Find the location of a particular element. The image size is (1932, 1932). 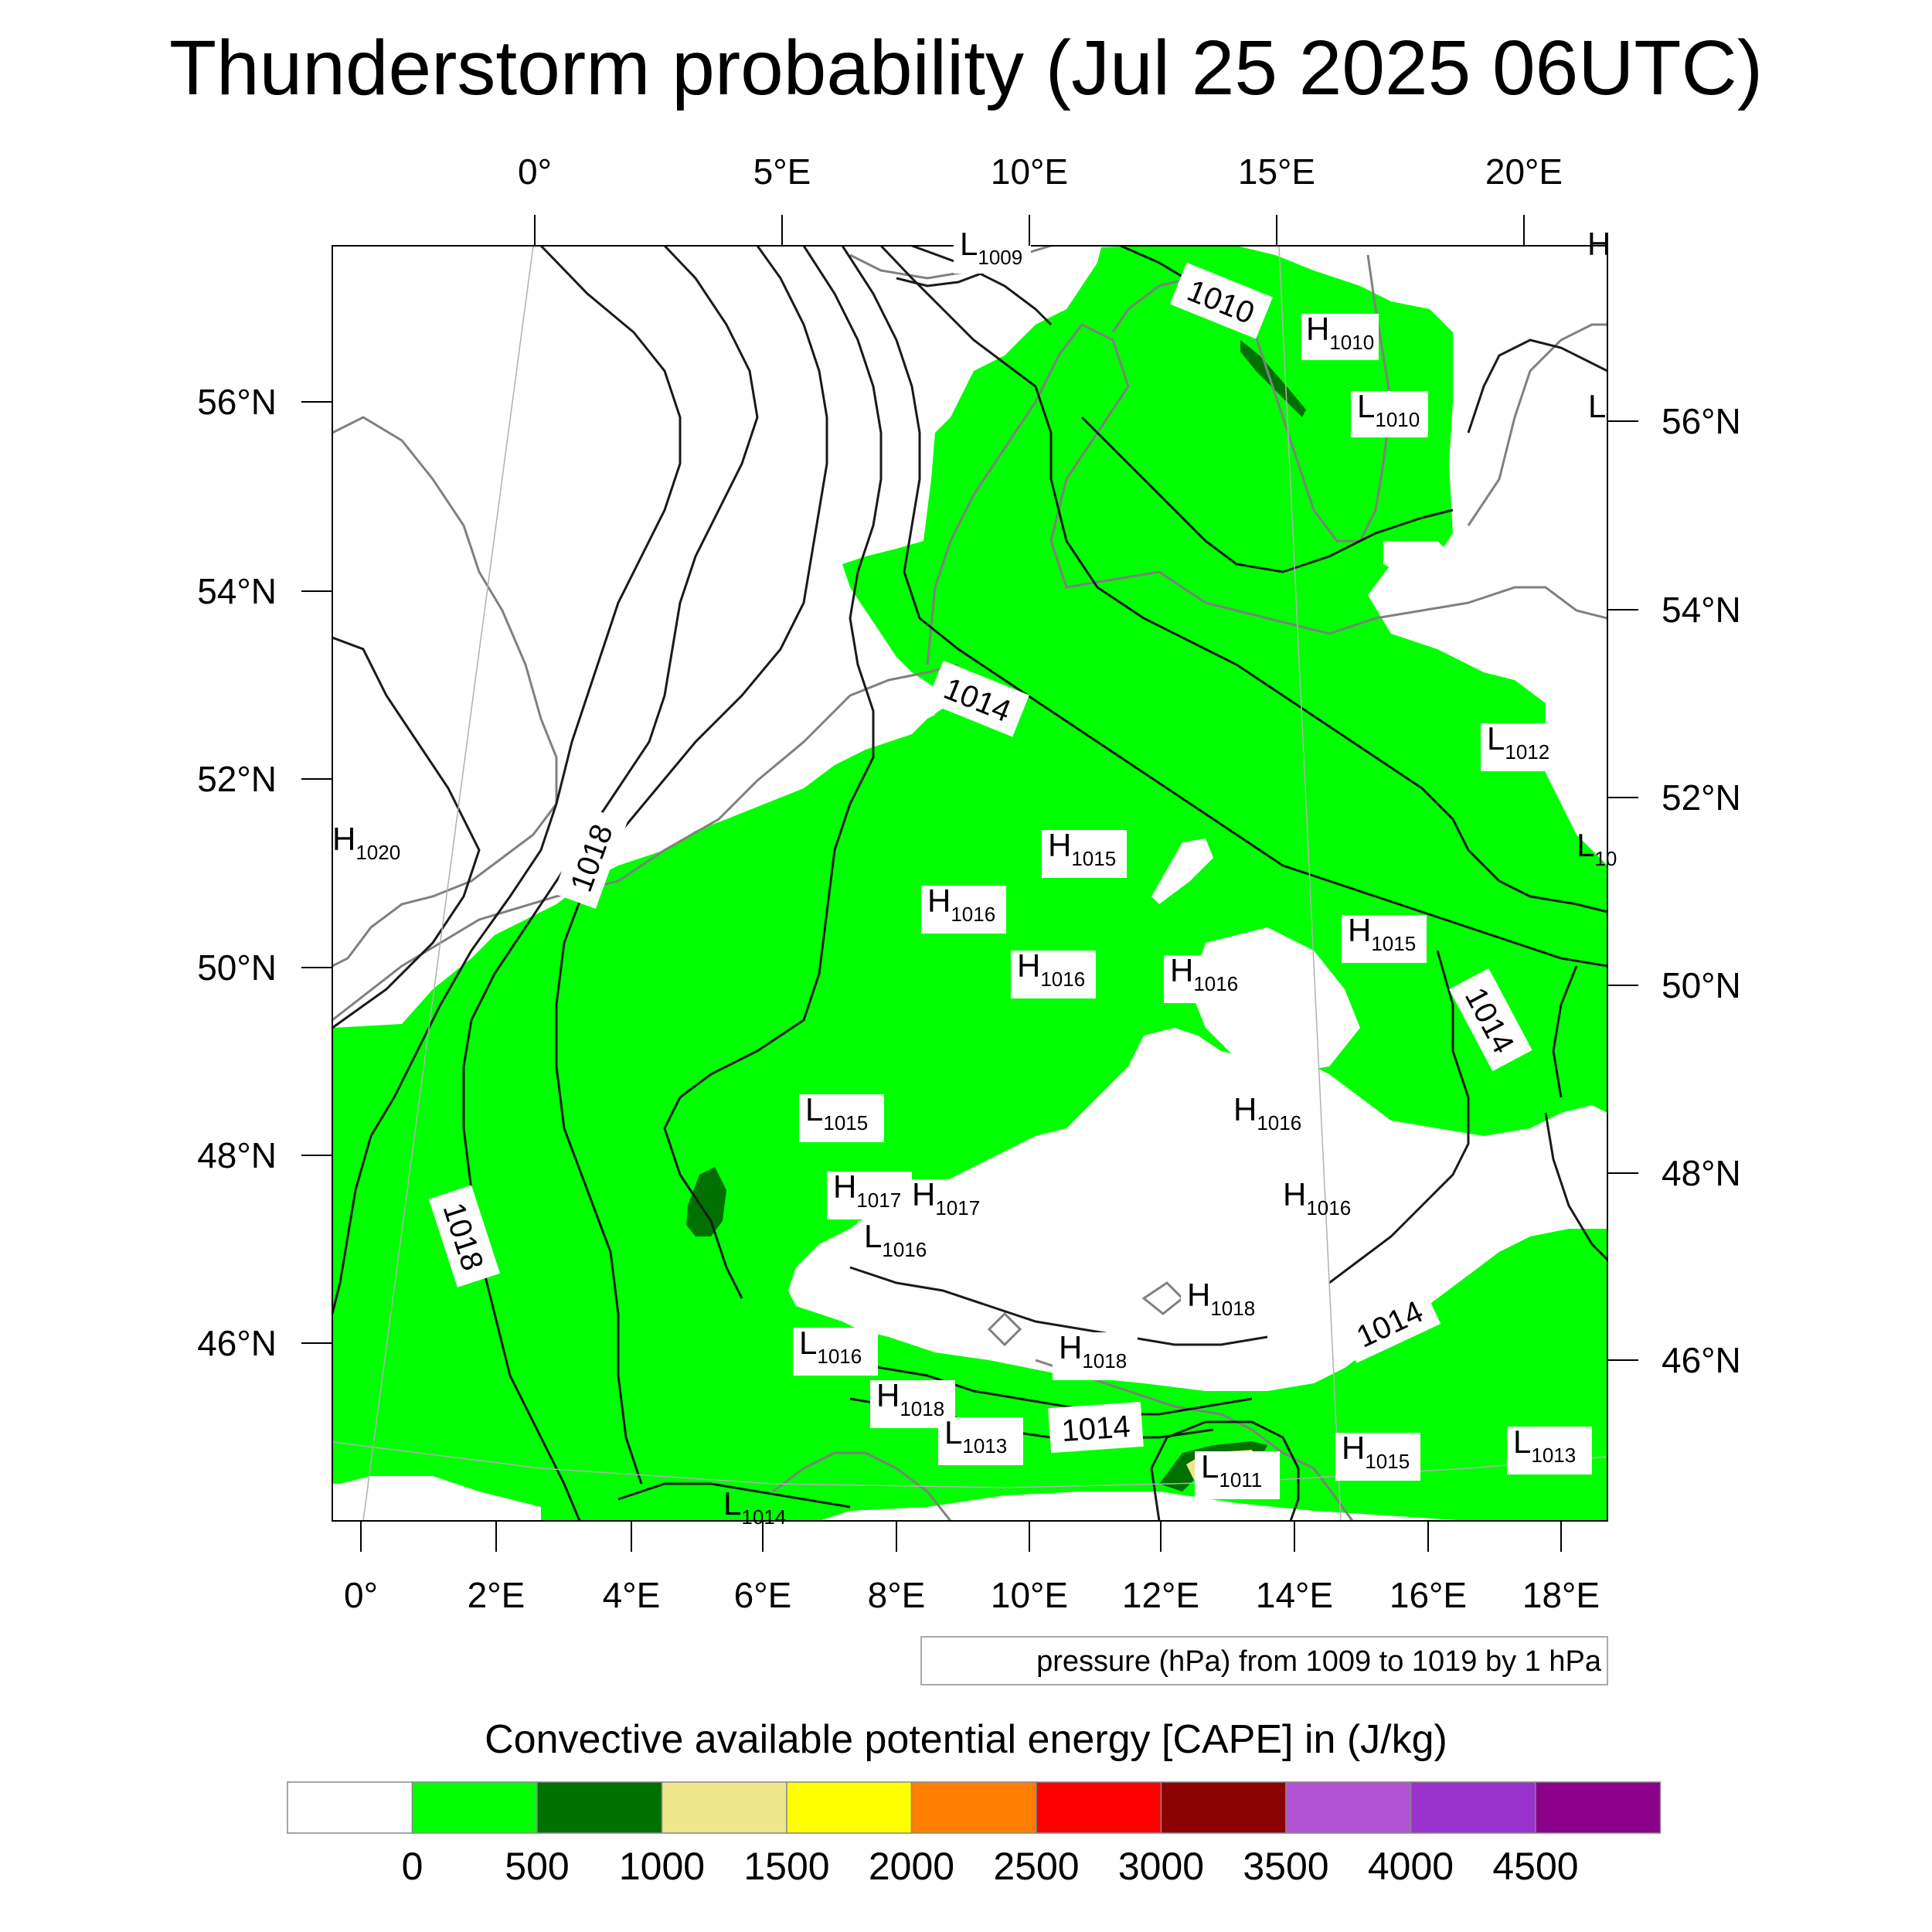

graticule-parallel-45n is located at coordinates (970, 1464).